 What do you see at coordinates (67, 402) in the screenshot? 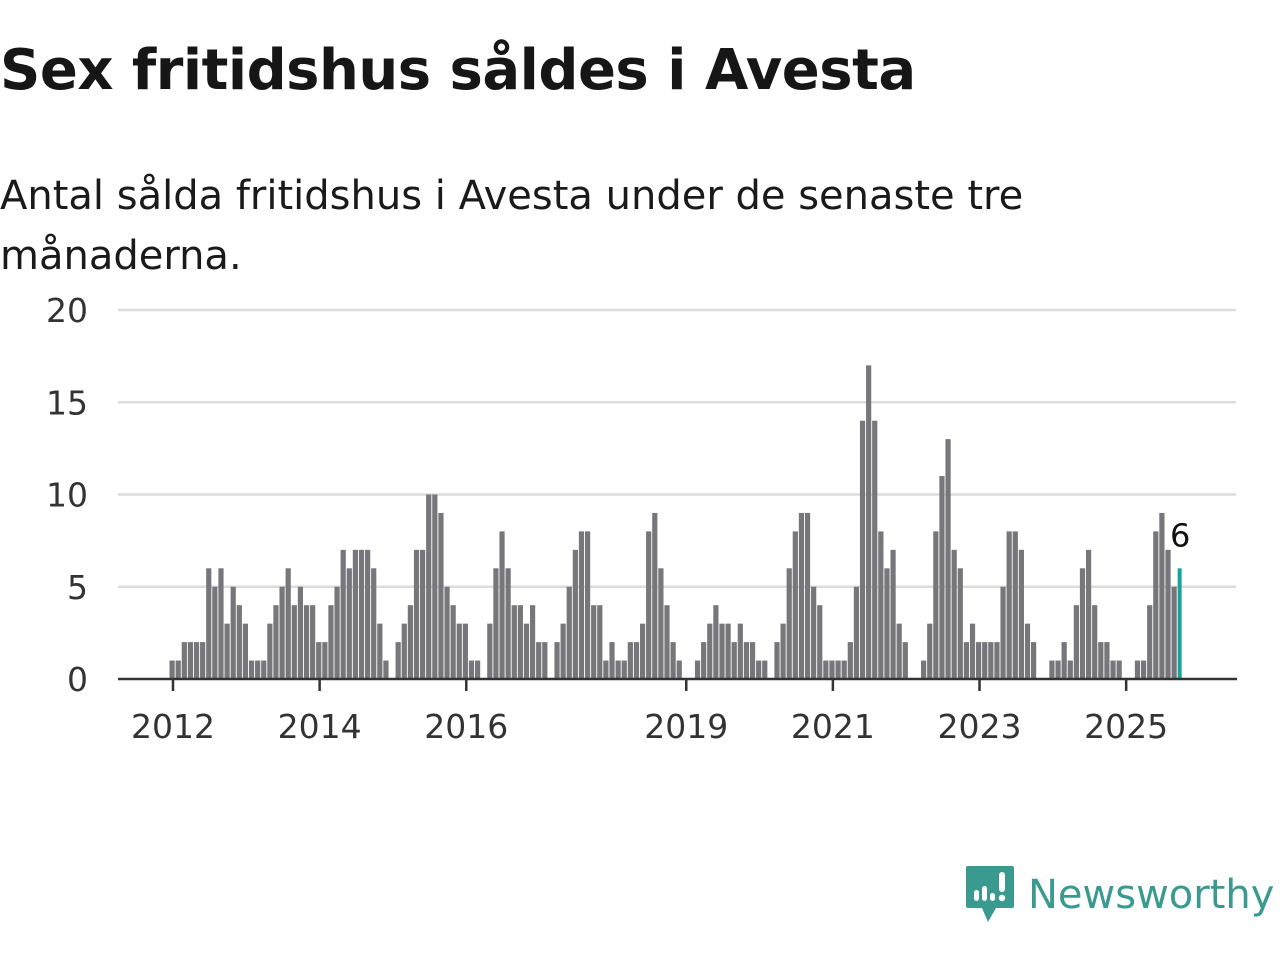
I see `y-tick-label: 15` at bounding box center [67, 402].